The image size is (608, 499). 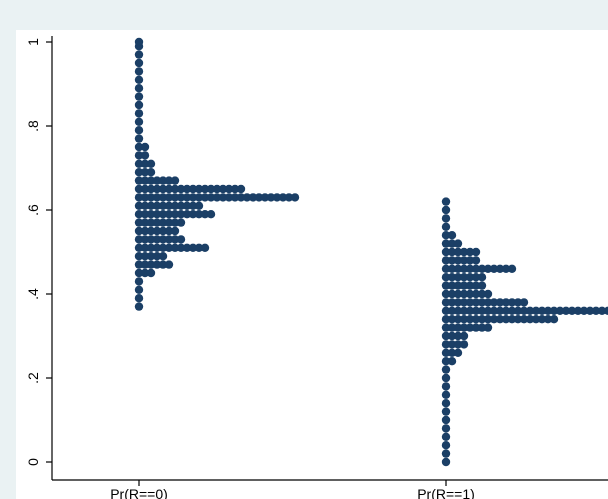 What do you see at coordinates (39, 258) in the screenshot?
I see `y-axis: 0 .2 .4 .6 .8 1` at bounding box center [39, 258].